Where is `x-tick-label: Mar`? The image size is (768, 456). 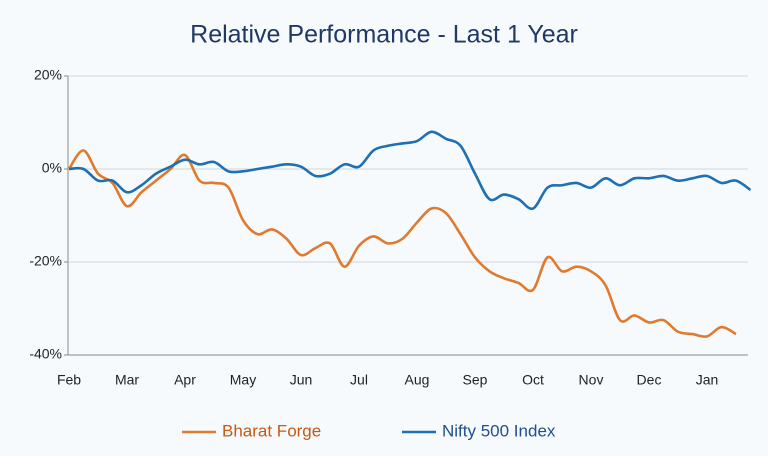
x-tick-label: Mar is located at coordinates (127, 380).